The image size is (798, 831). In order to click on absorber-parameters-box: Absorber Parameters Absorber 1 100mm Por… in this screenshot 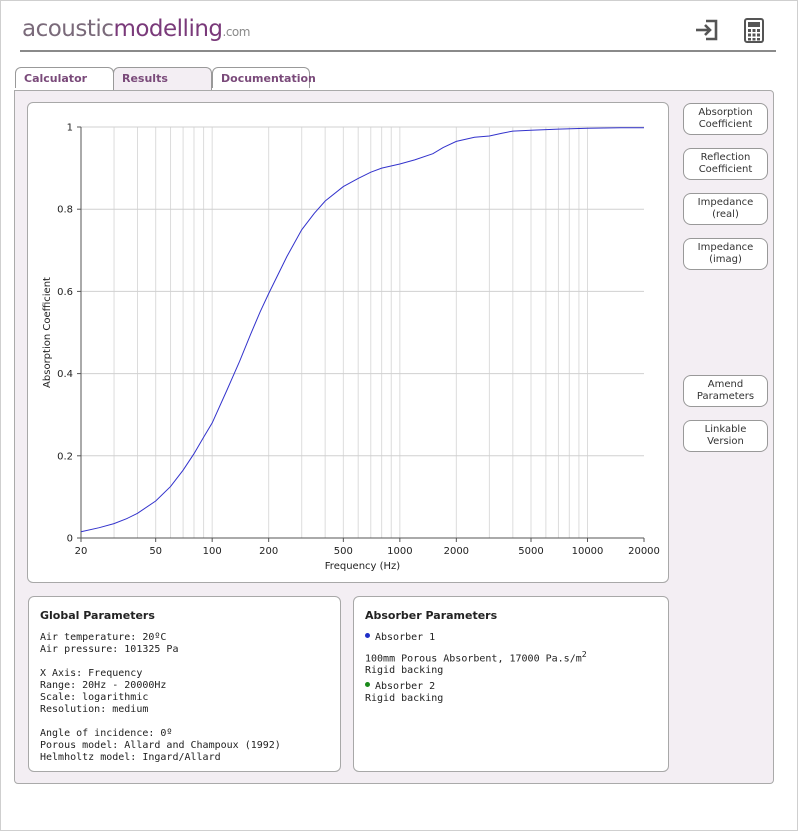, I will do `click(511, 684)`.